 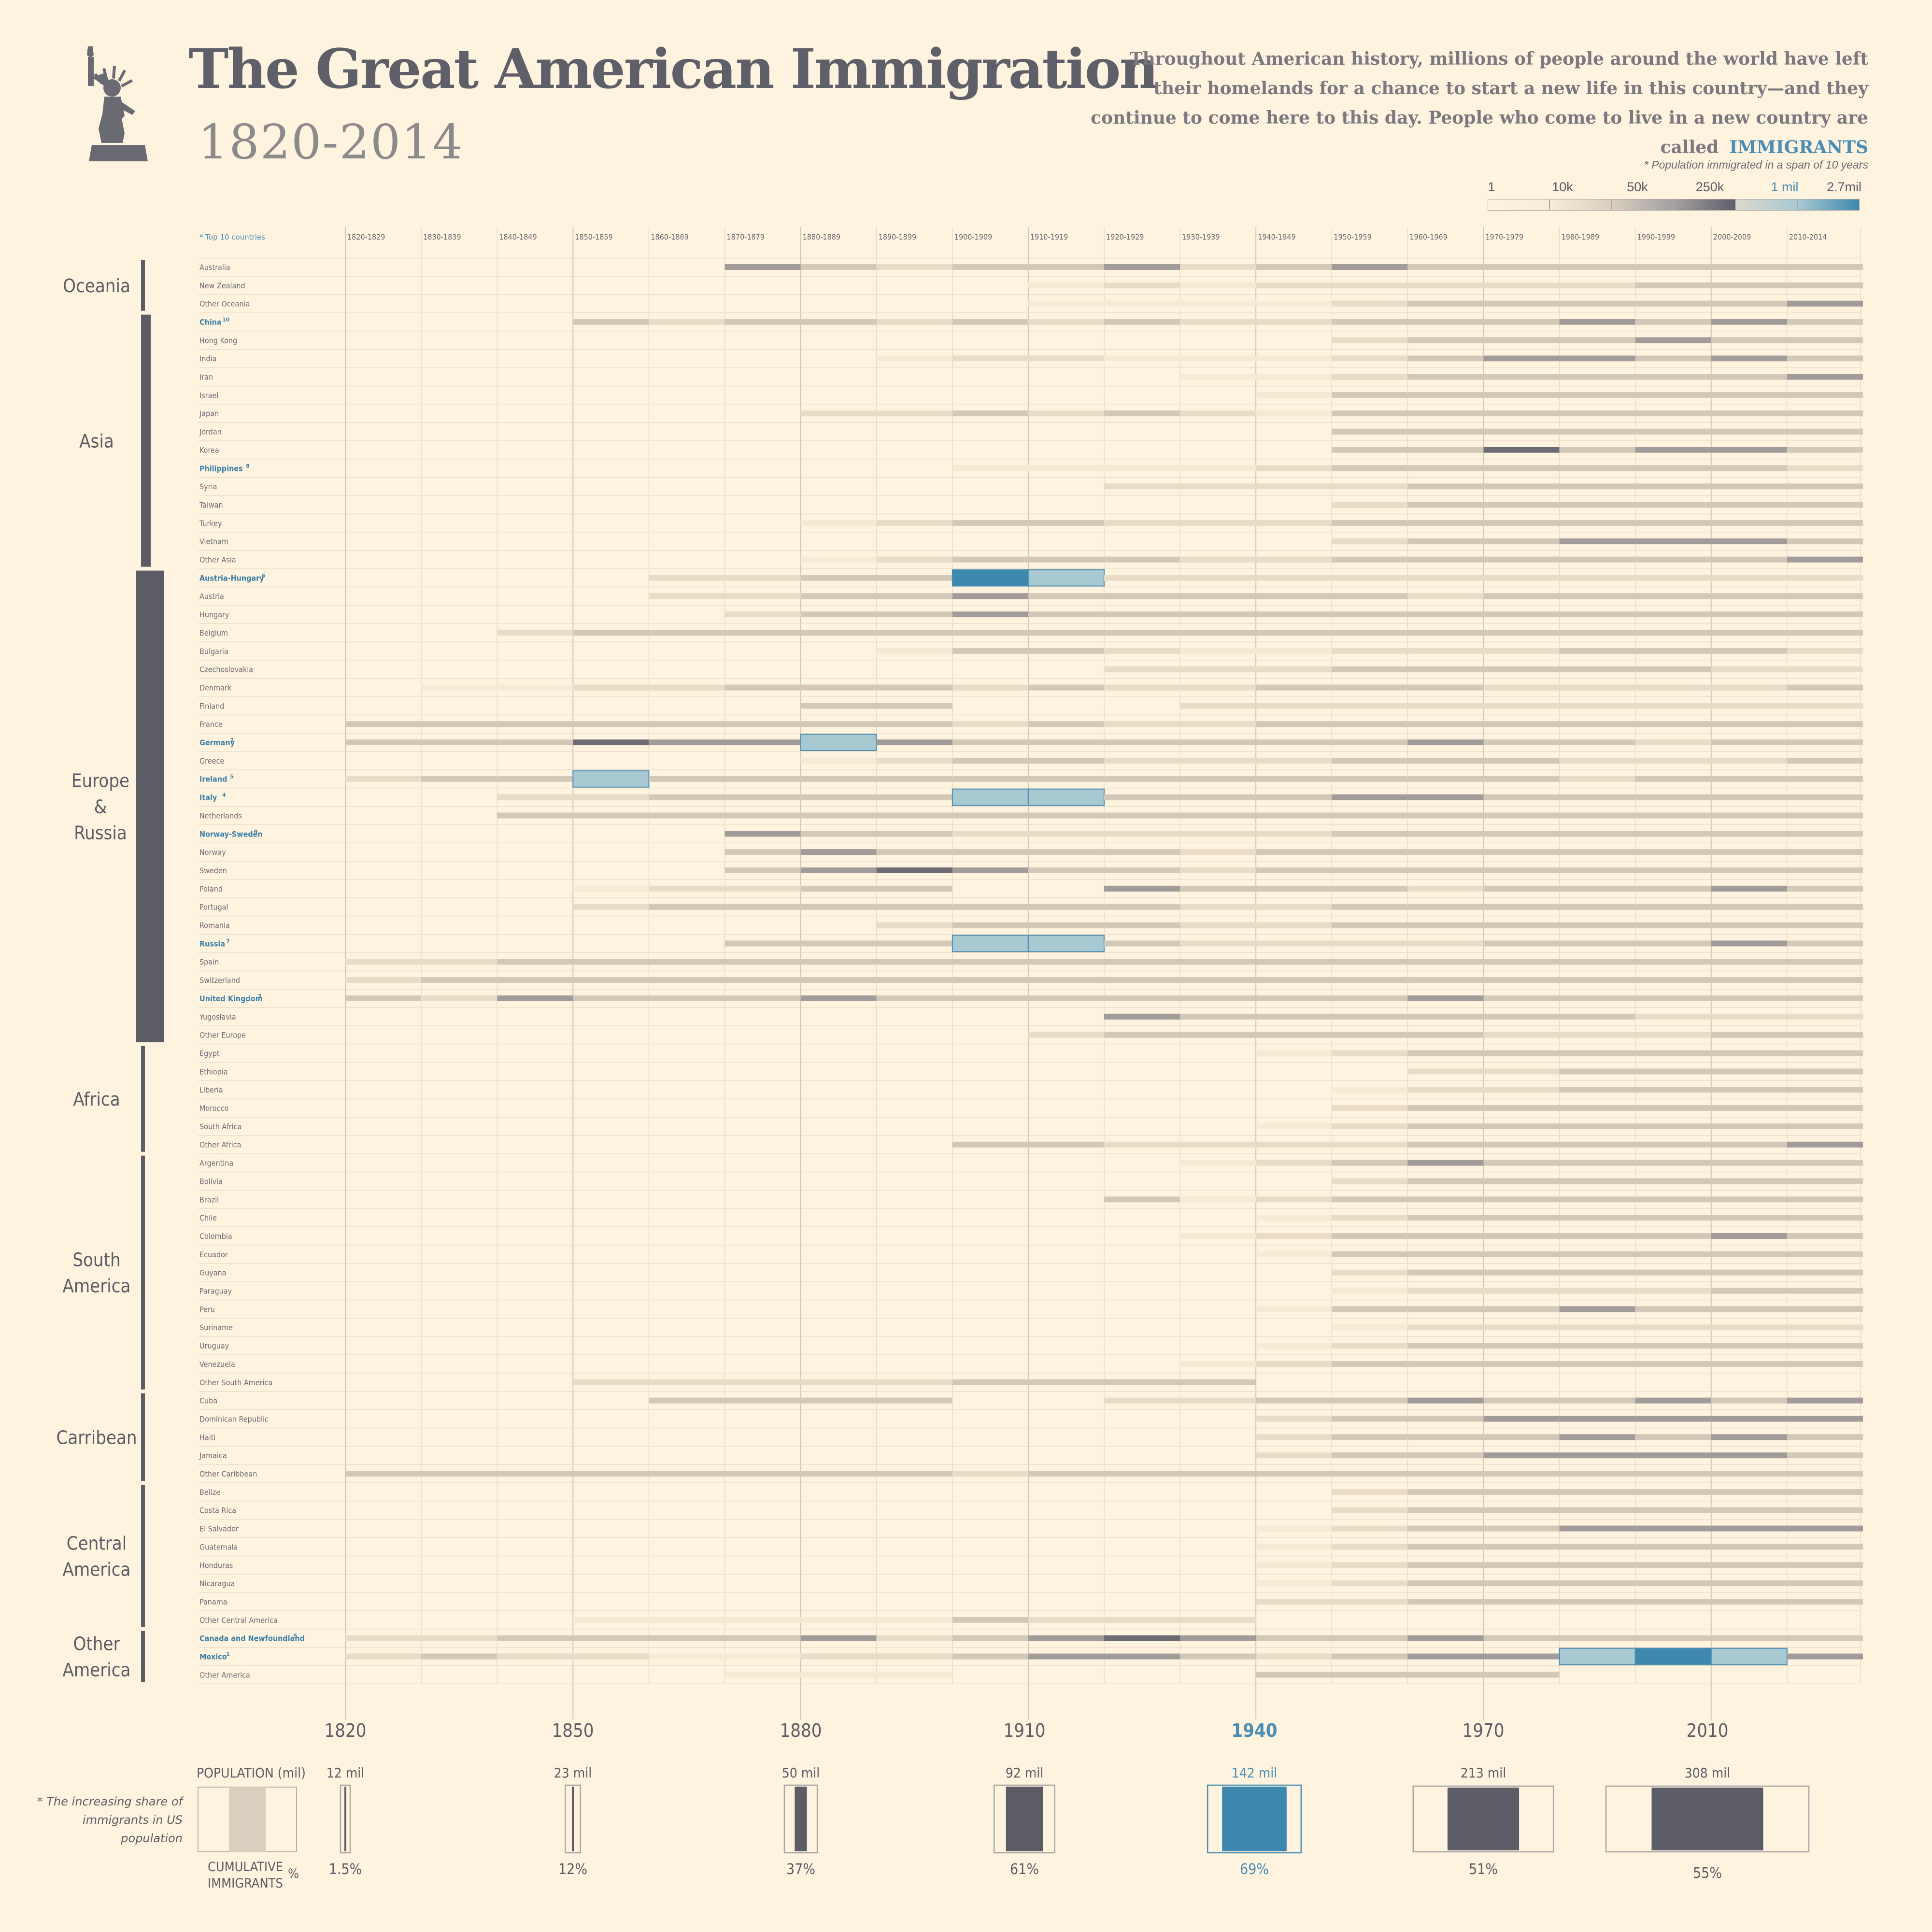 What do you see at coordinates (220, 1145) in the screenshot?
I see `country-label: Other Africa` at bounding box center [220, 1145].